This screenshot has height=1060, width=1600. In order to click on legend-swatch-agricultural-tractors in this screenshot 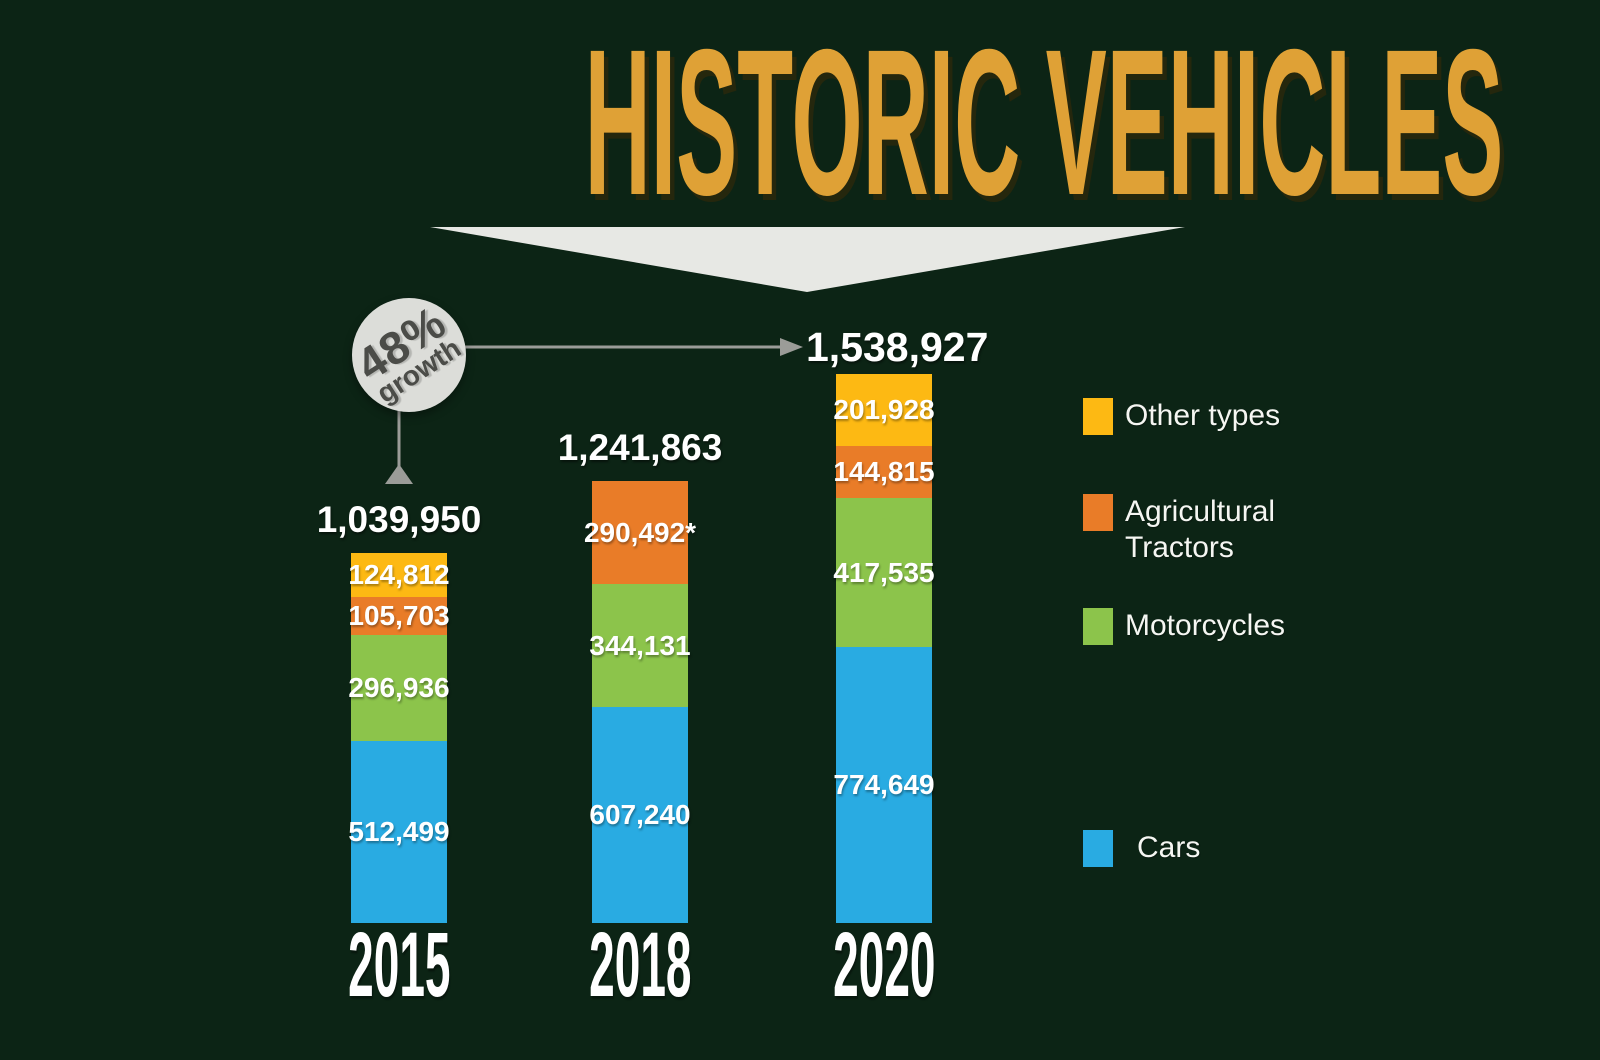, I will do `click(1098, 512)`.